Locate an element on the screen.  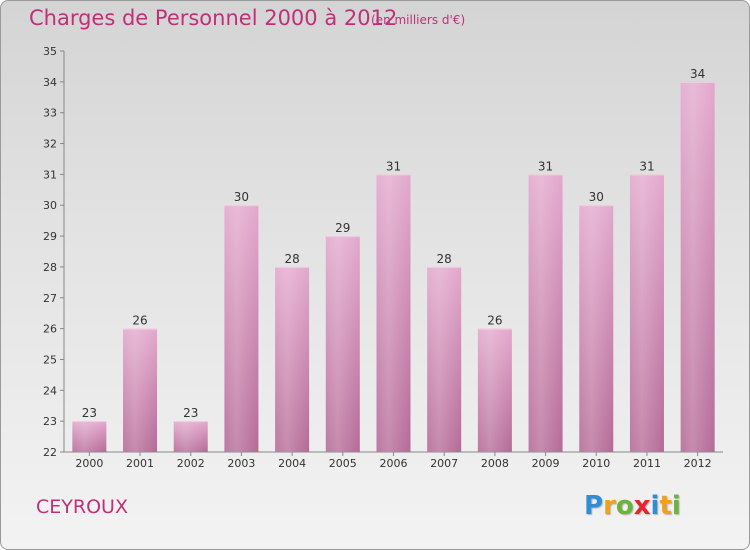
x-tick-label: 2003 is located at coordinates (241, 463).